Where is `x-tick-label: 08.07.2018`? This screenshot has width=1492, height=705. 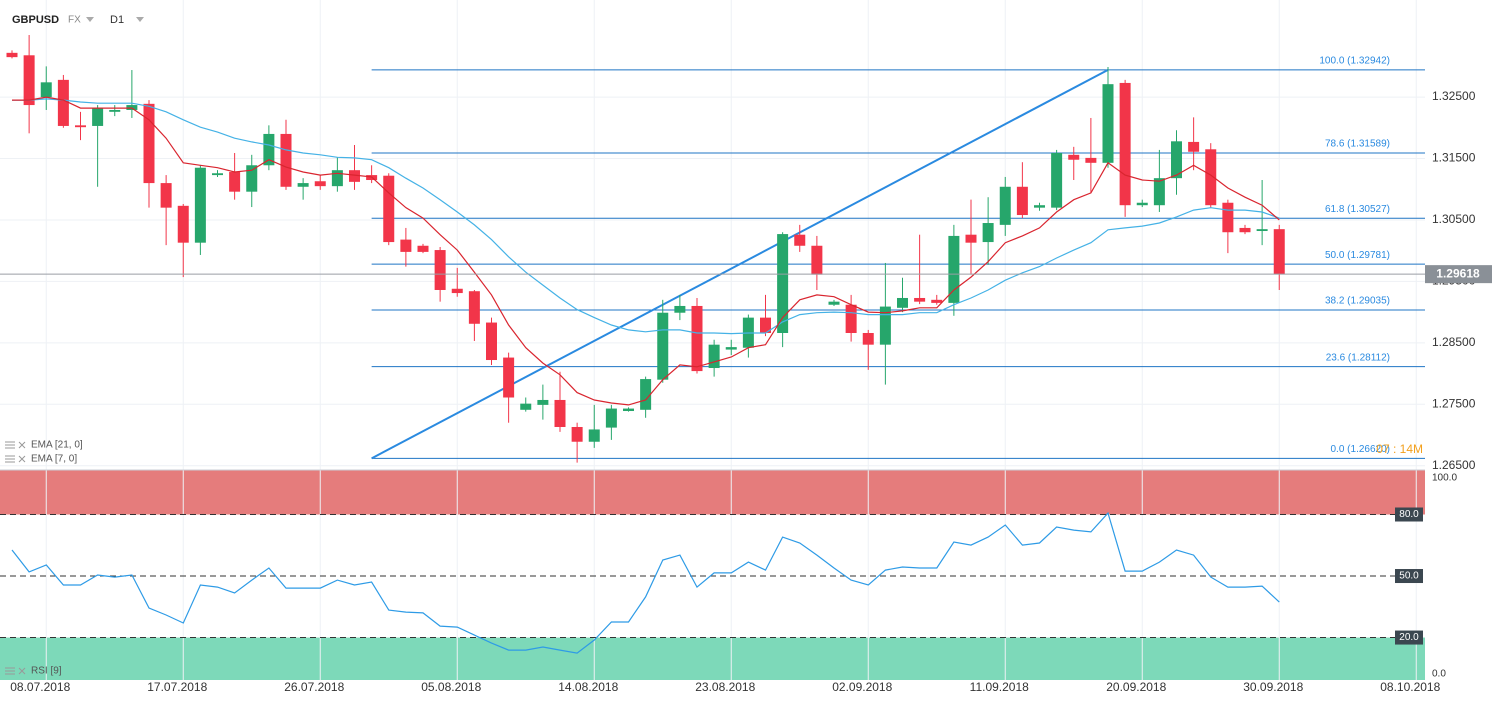 x-tick-label: 08.07.2018 is located at coordinates (40, 687).